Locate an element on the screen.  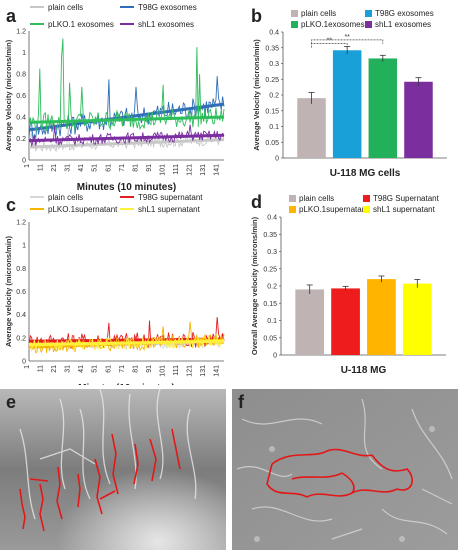
y-tick-label: 1.2 is located at coordinates (21, 223).